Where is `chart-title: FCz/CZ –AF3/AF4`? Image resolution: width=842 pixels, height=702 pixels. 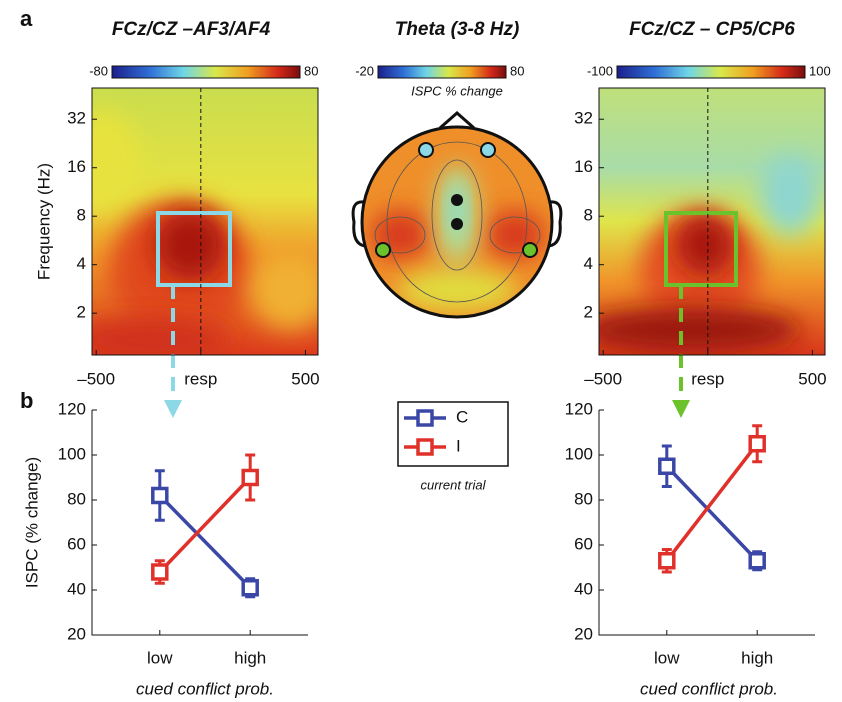 chart-title: FCz/CZ –AF3/AF4 is located at coordinates (191, 29).